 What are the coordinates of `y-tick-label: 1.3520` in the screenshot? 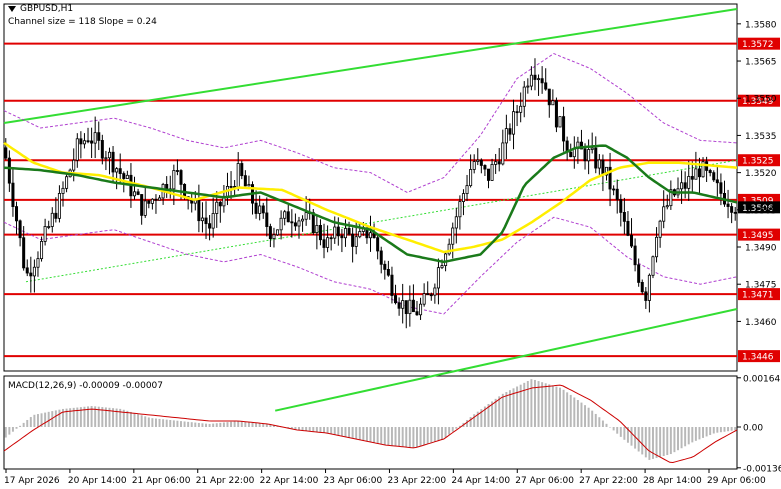 It's located at (761, 174).